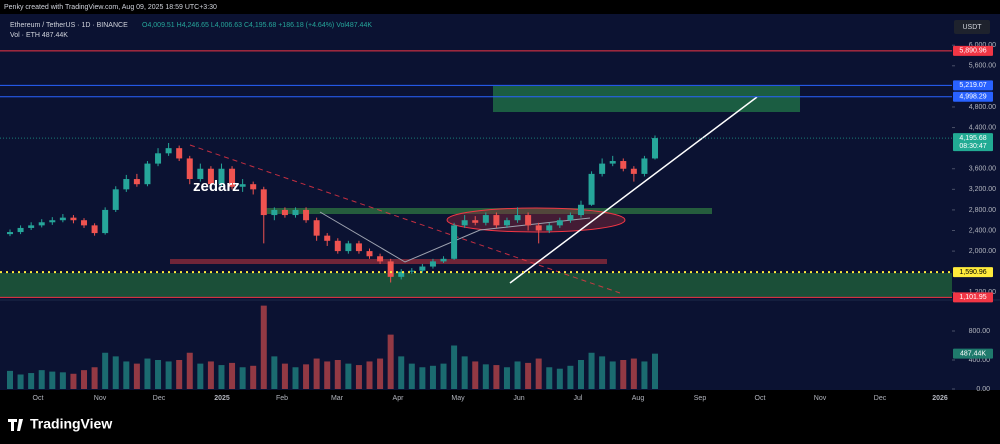 The image size is (1000, 444). I want to click on x-tick-label: Mar, so click(337, 398).